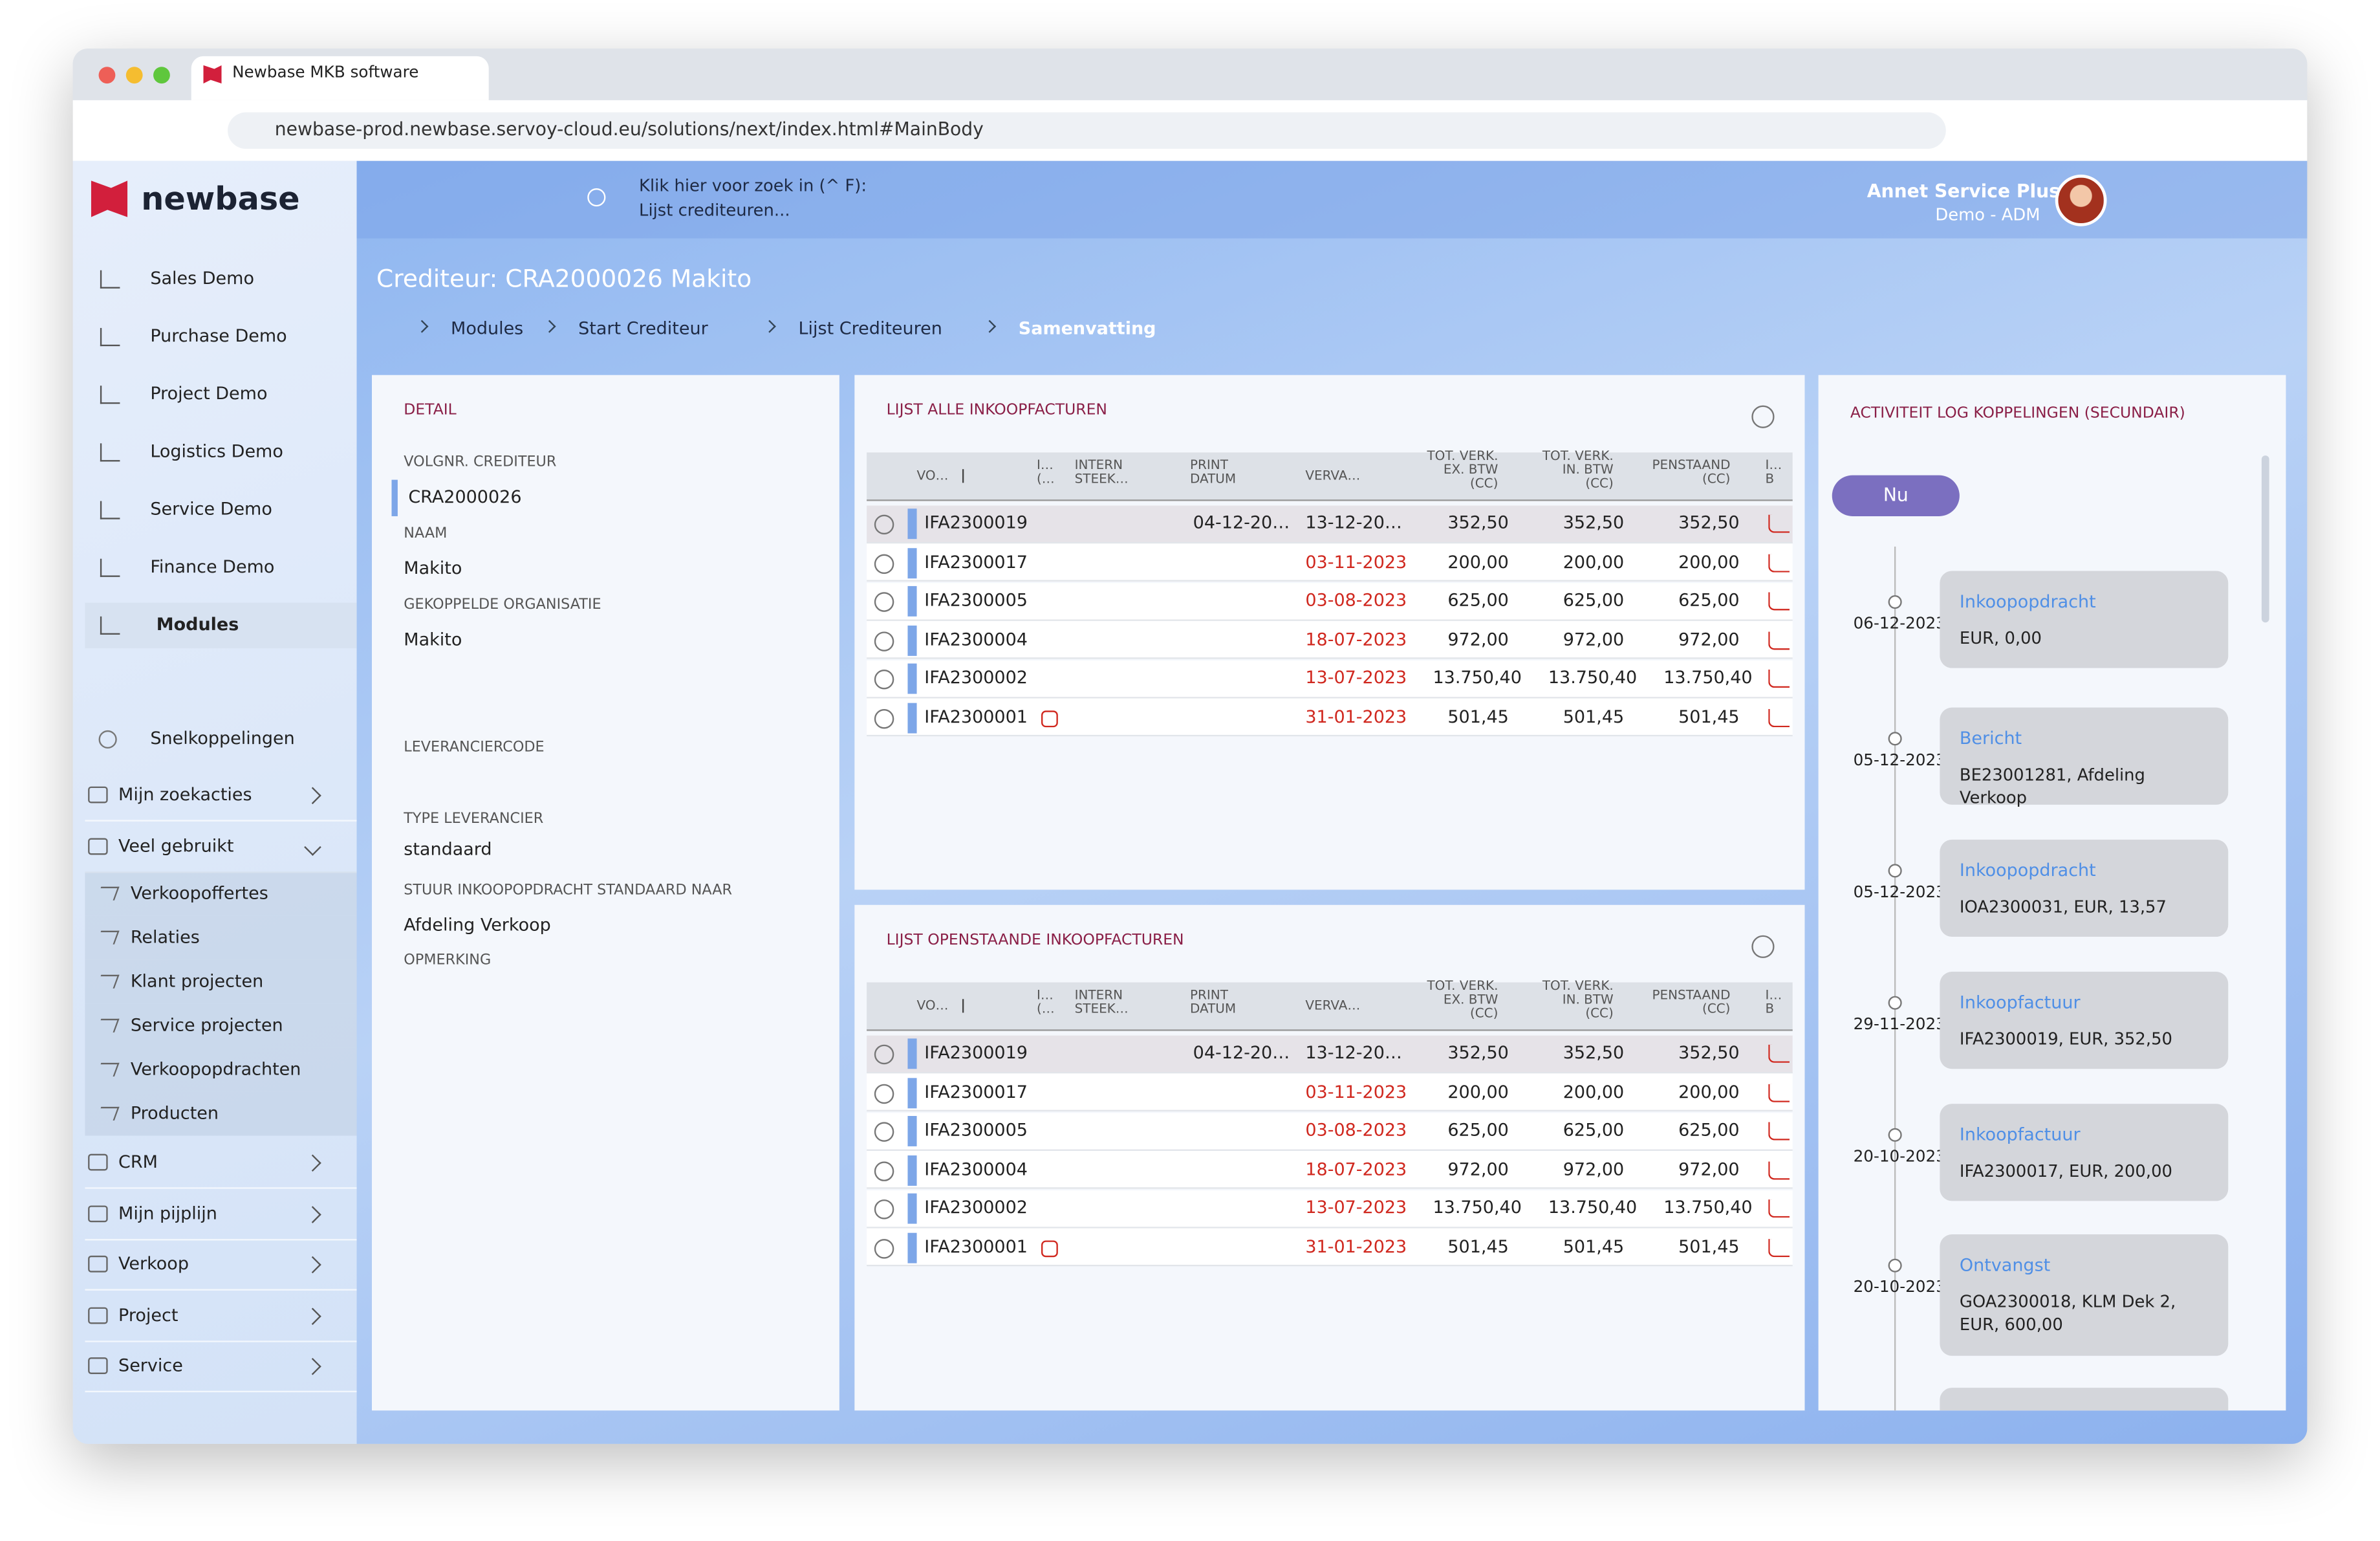 The height and width of the screenshot is (1541, 2380). I want to click on max-dot, so click(161, 75).